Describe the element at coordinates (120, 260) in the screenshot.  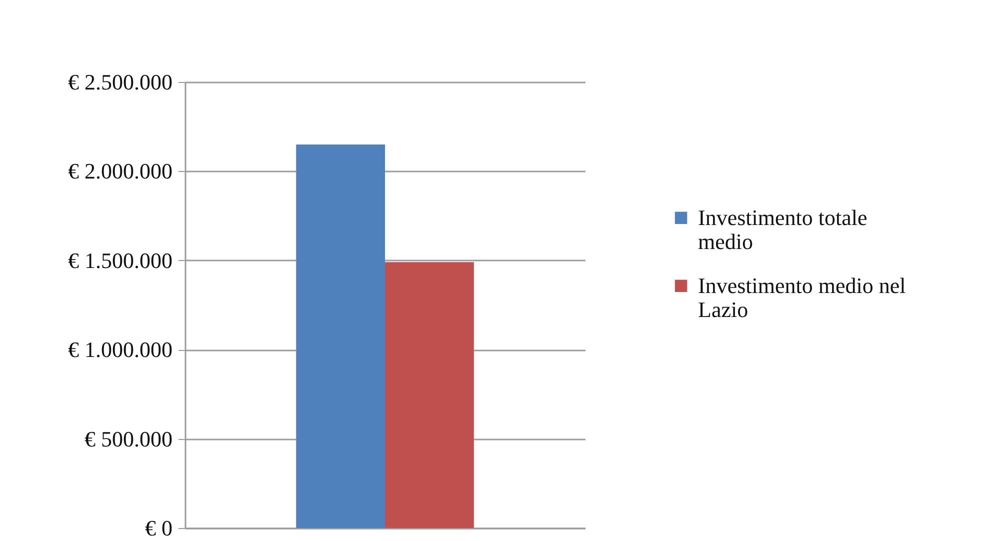
I see `y-tick-label: € 1.500.000` at that location.